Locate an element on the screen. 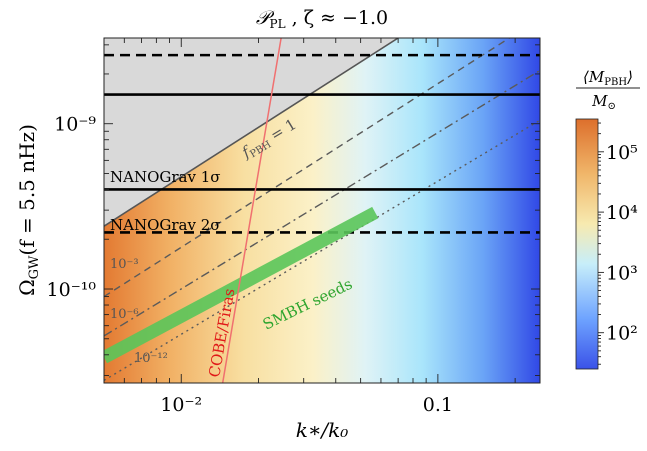 This screenshot has height=451, width=647. colorbar-label-numerator: ⟨MPBH⟩ is located at coordinates (608, 78).